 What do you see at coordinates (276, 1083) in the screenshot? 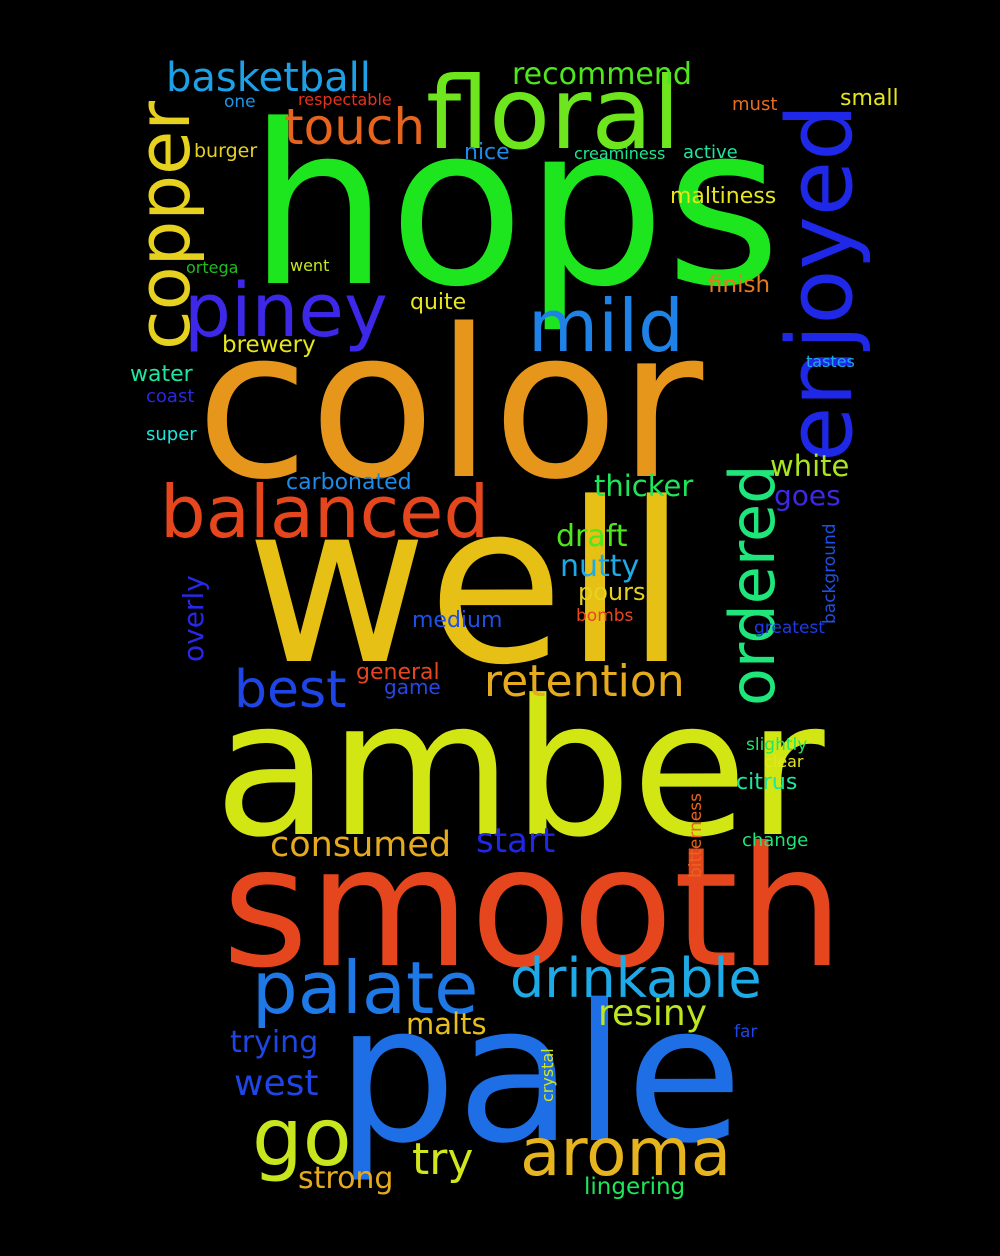
I see `word-west: west` at bounding box center [276, 1083].